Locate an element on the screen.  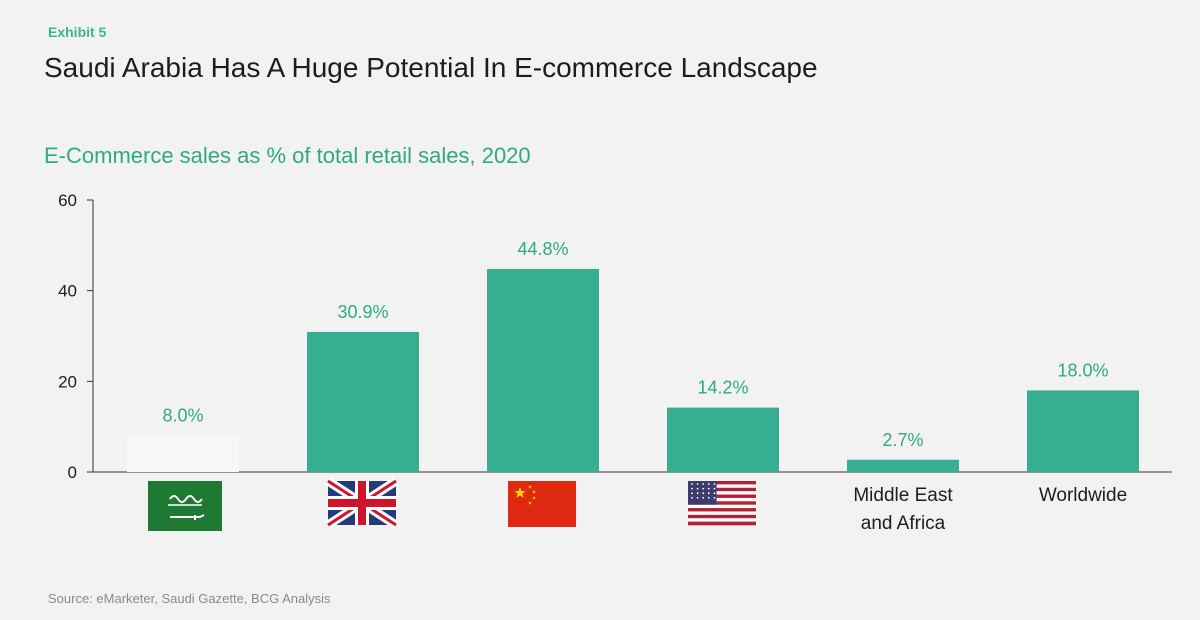
data-label-1: 30.9% is located at coordinates (362, 312).